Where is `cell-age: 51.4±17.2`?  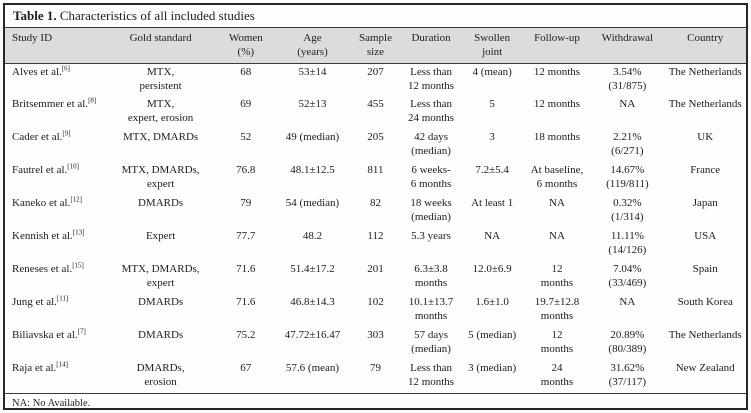 cell-age: 51.4±17.2 is located at coordinates (312, 269).